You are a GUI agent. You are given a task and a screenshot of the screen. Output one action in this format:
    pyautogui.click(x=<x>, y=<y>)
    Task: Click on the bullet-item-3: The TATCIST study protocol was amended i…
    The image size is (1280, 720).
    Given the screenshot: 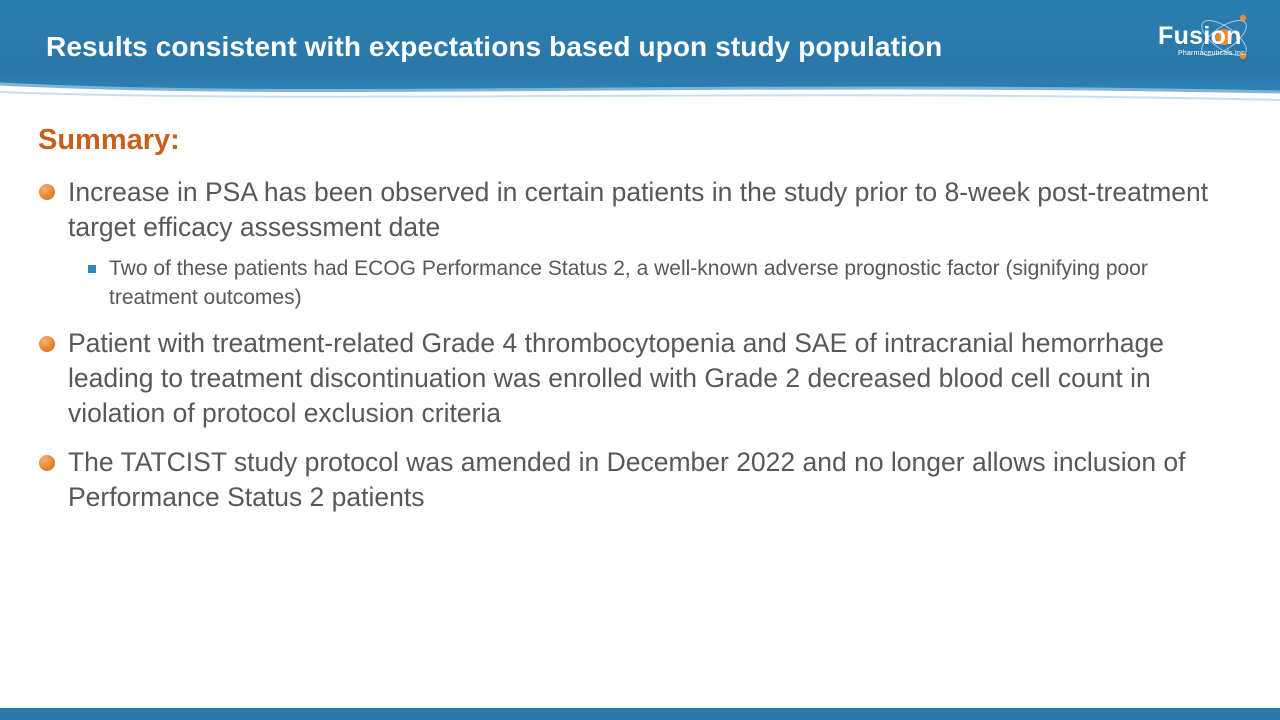 What is the action you would take?
    pyautogui.click(x=627, y=479)
    